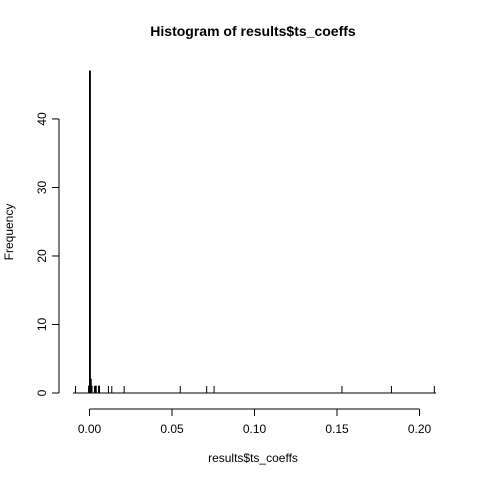 The width and height of the screenshot is (480, 480). I want to click on y-axis-label: Frequency, so click(9, 232).